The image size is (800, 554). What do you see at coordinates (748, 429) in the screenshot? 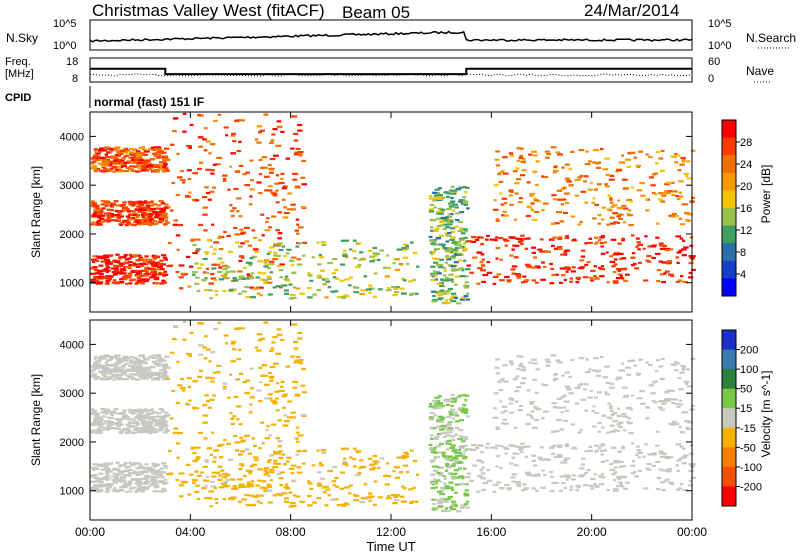
I see `colorbar-tick-label: -15` at bounding box center [748, 429].